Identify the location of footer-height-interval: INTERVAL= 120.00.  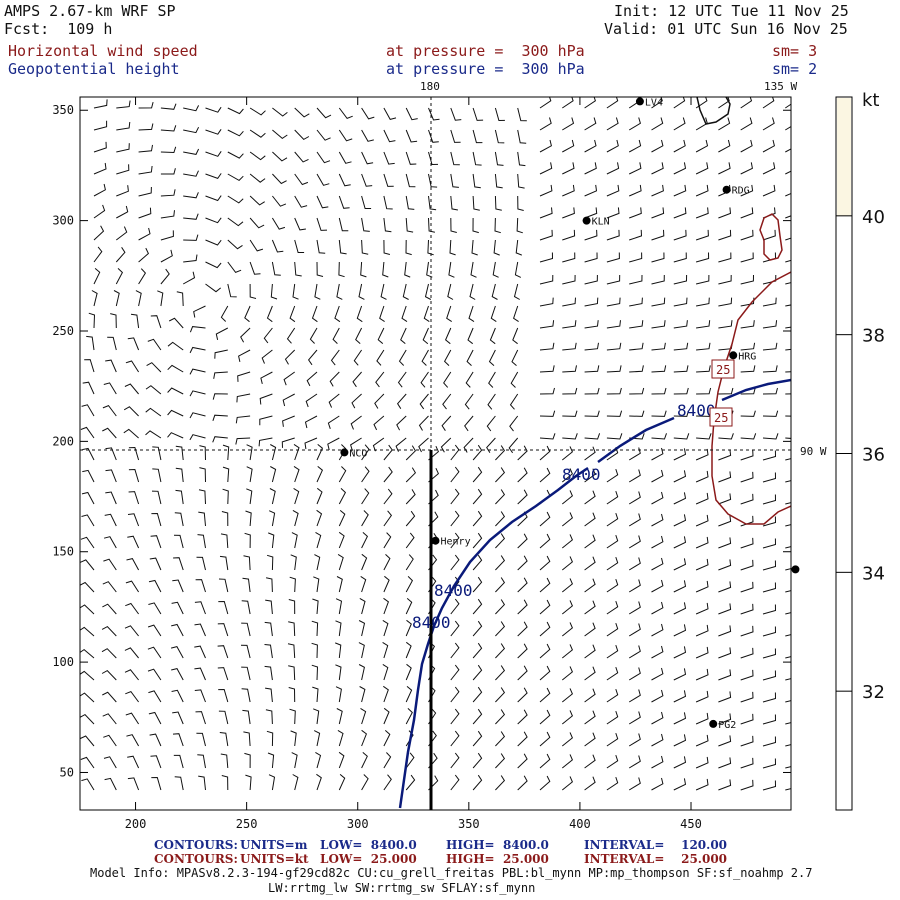
(656, 845).